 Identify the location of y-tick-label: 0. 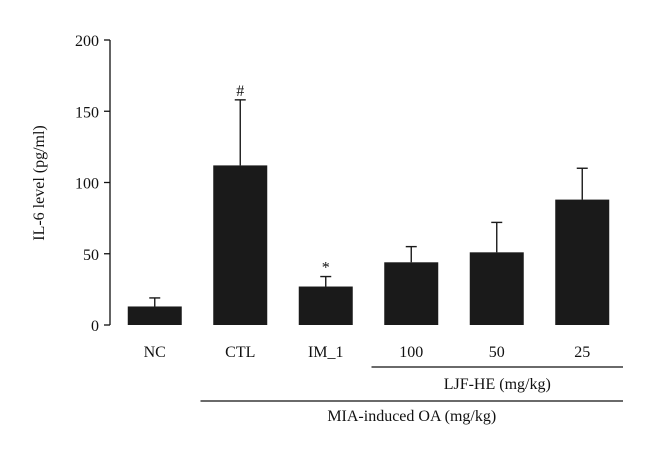
(95, 326).